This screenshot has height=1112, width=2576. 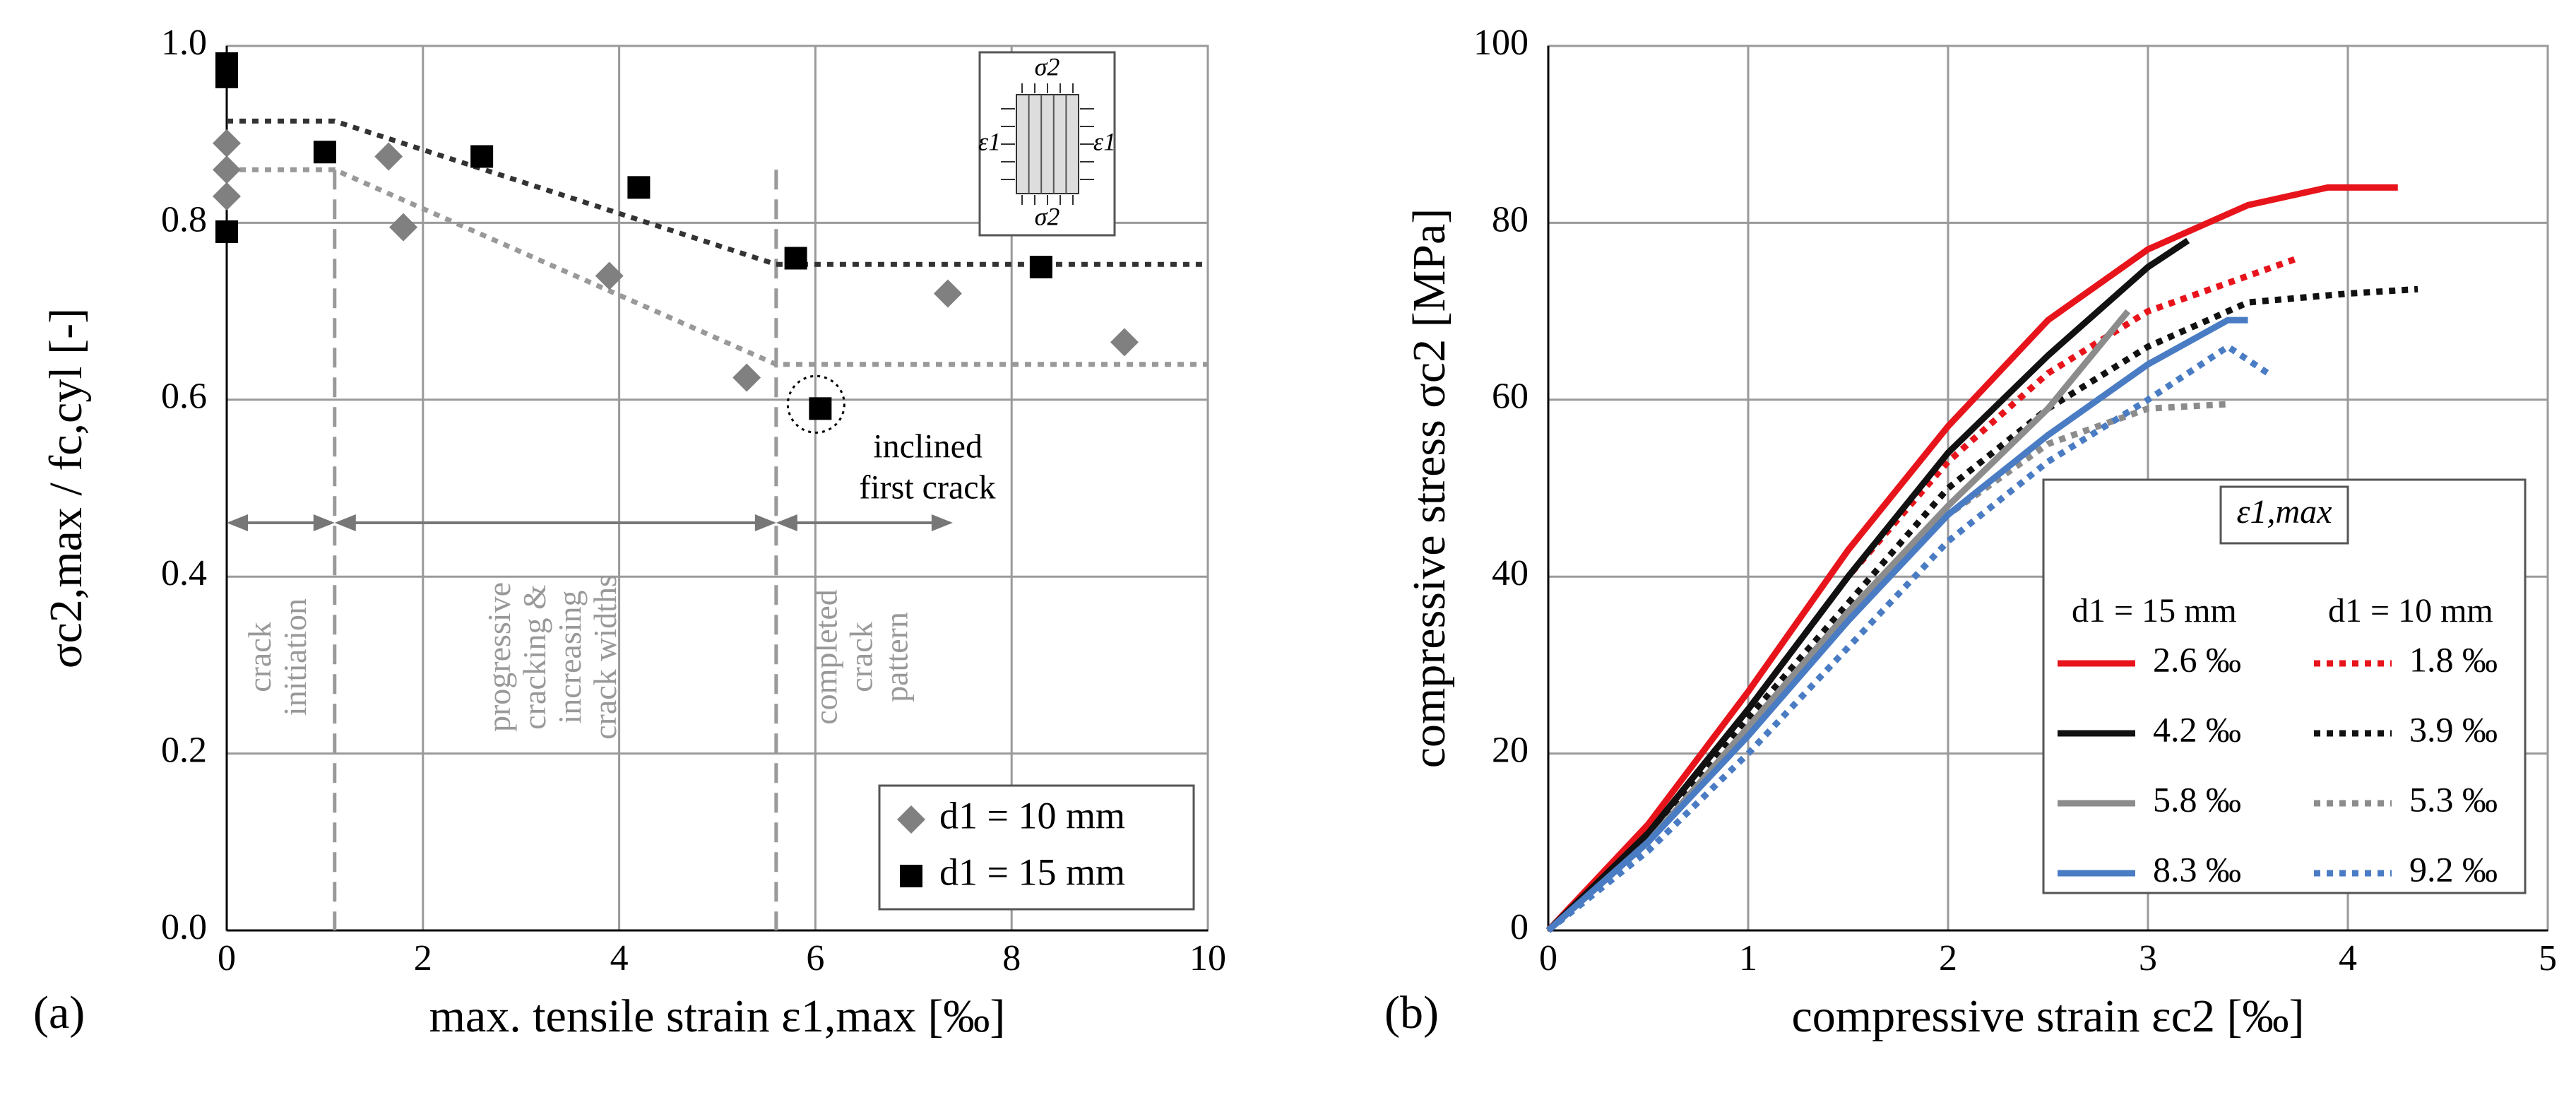 What do you see at coordinates (2197, 729) in the screenshot?
I see `legend-label: 4.2 ‰` at bounding box center [2197, 729].